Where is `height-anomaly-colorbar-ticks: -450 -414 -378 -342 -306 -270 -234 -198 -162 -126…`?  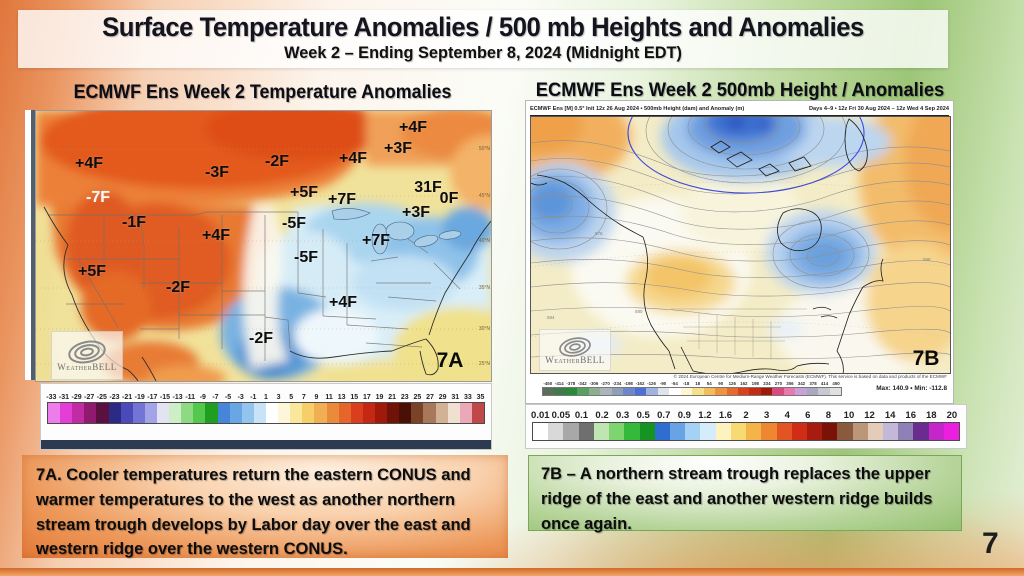 height-anomaly-colorbar-ticks: -450 -414 -378 -342 -306 -270 -234 -198 -162 -126… is located at coordinates (692, 384).